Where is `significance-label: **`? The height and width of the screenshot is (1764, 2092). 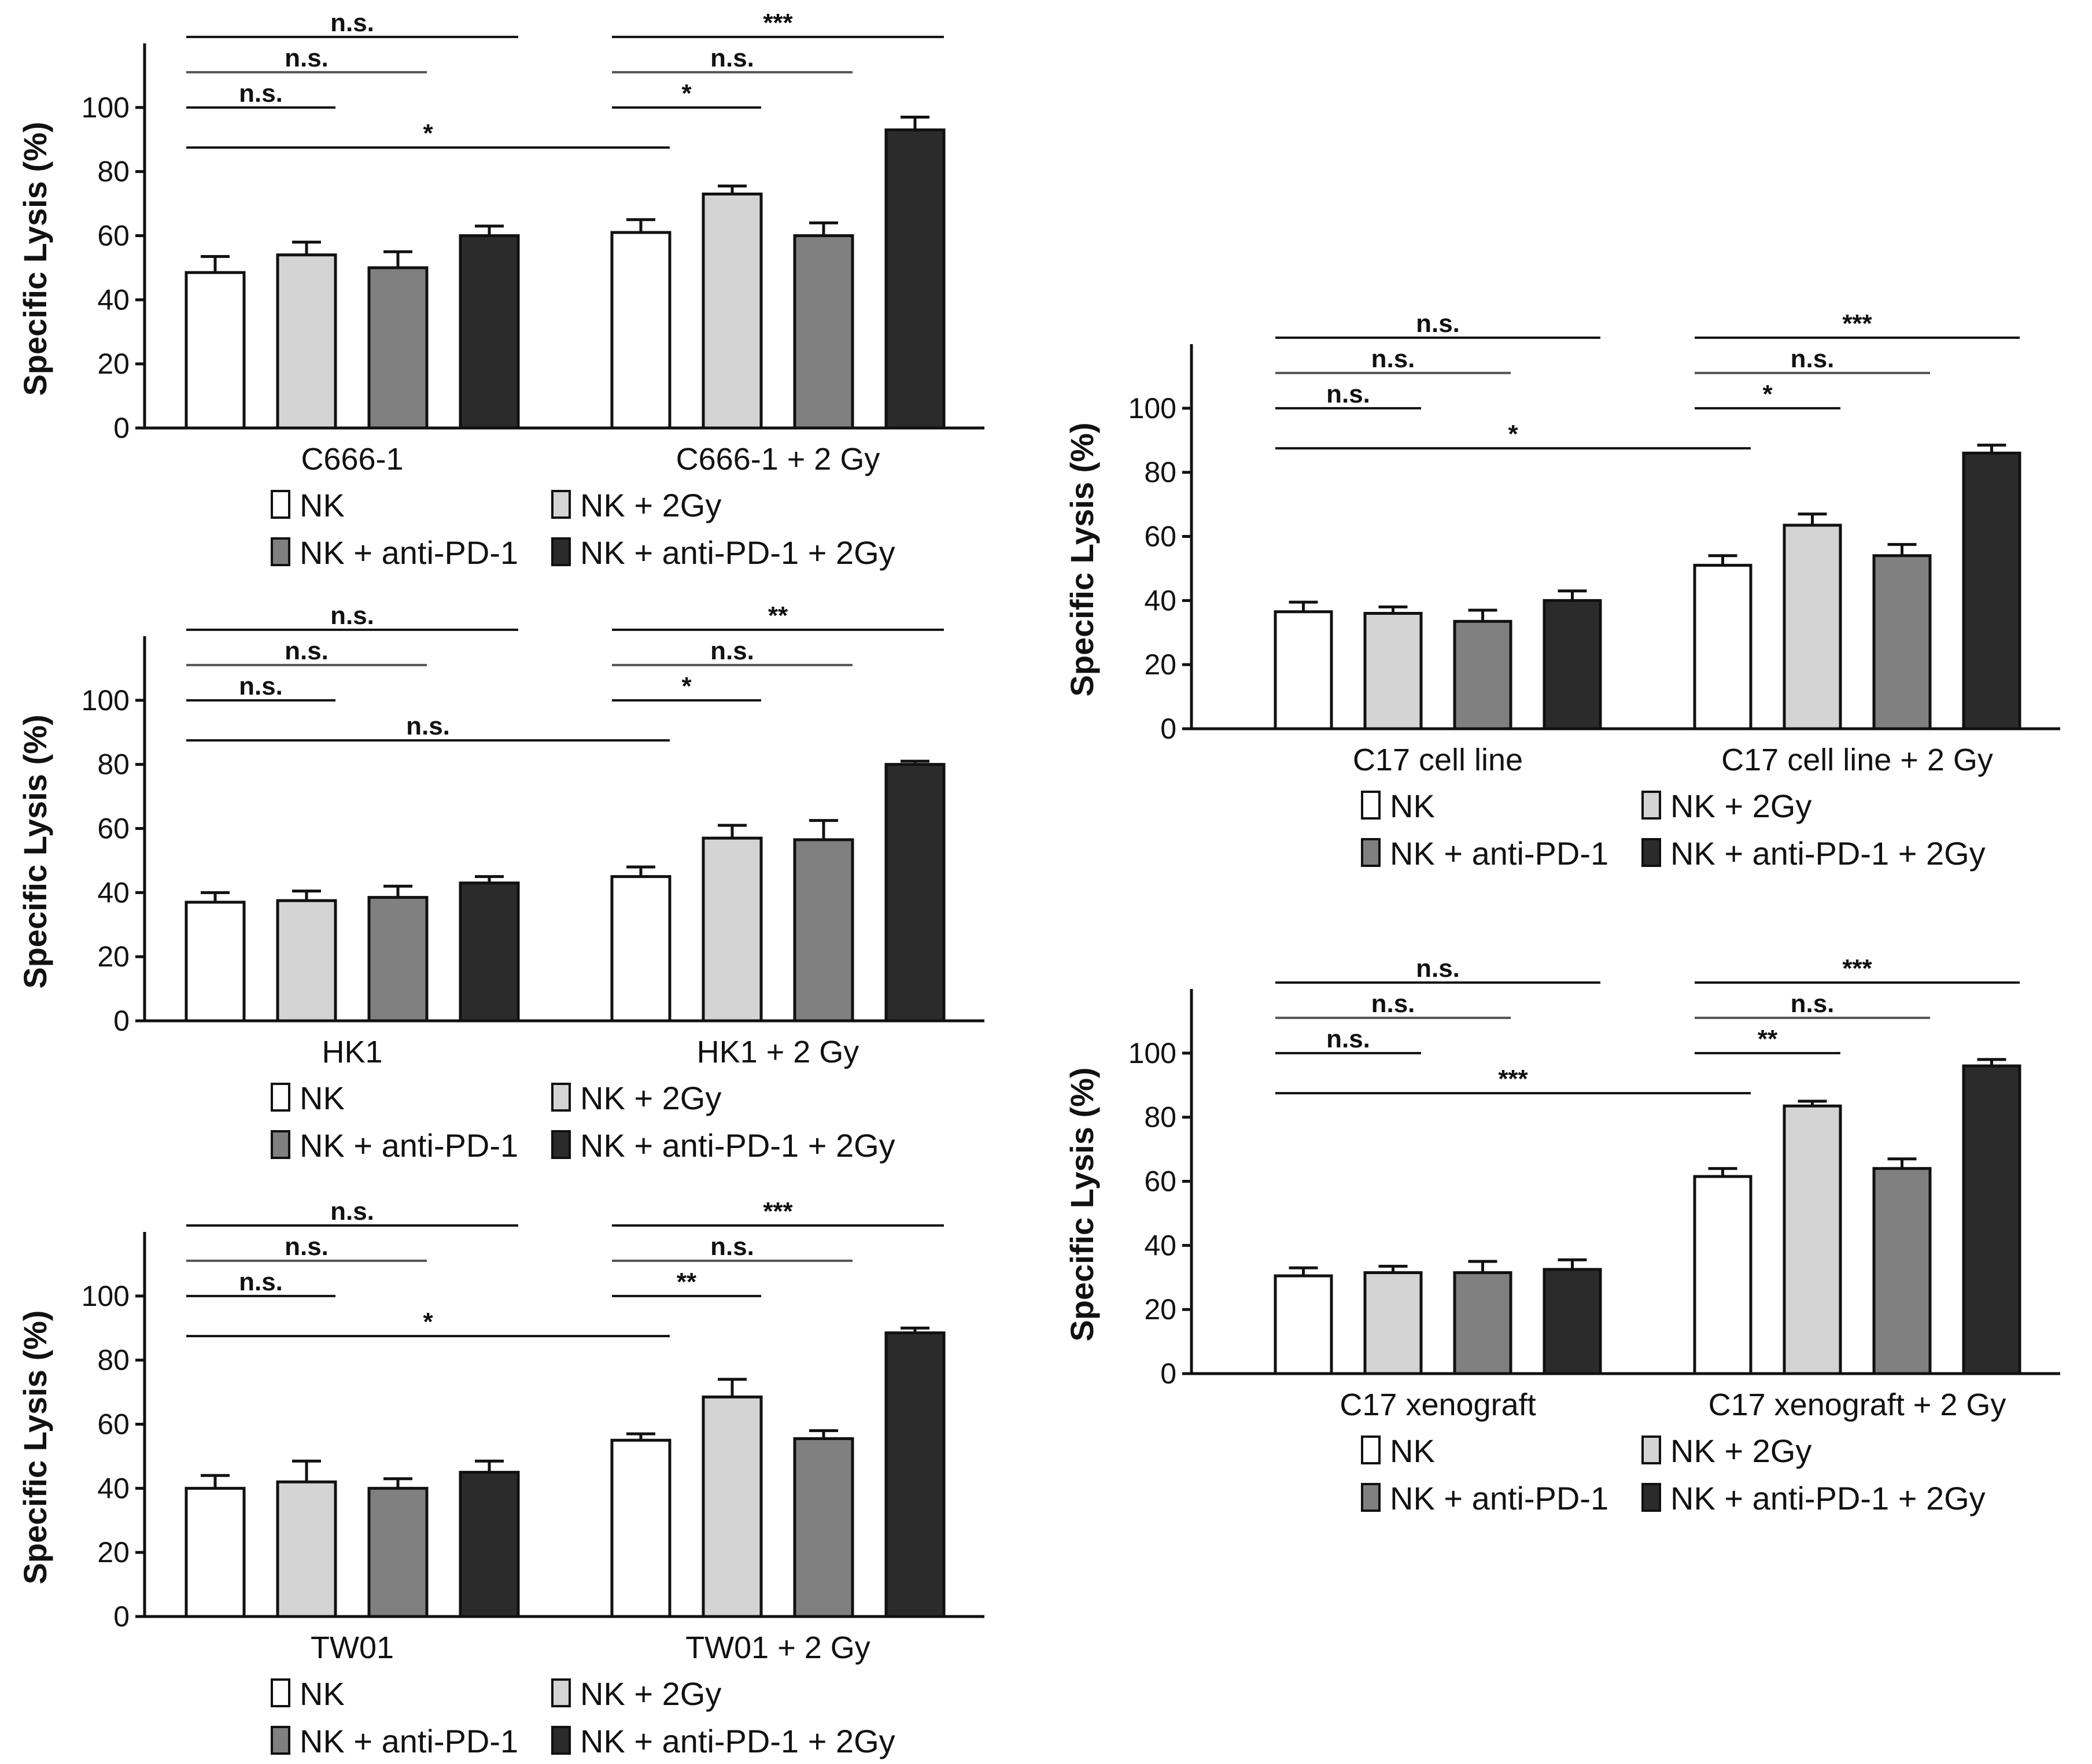 significance-label: ** is located at coordinates (778, 615).